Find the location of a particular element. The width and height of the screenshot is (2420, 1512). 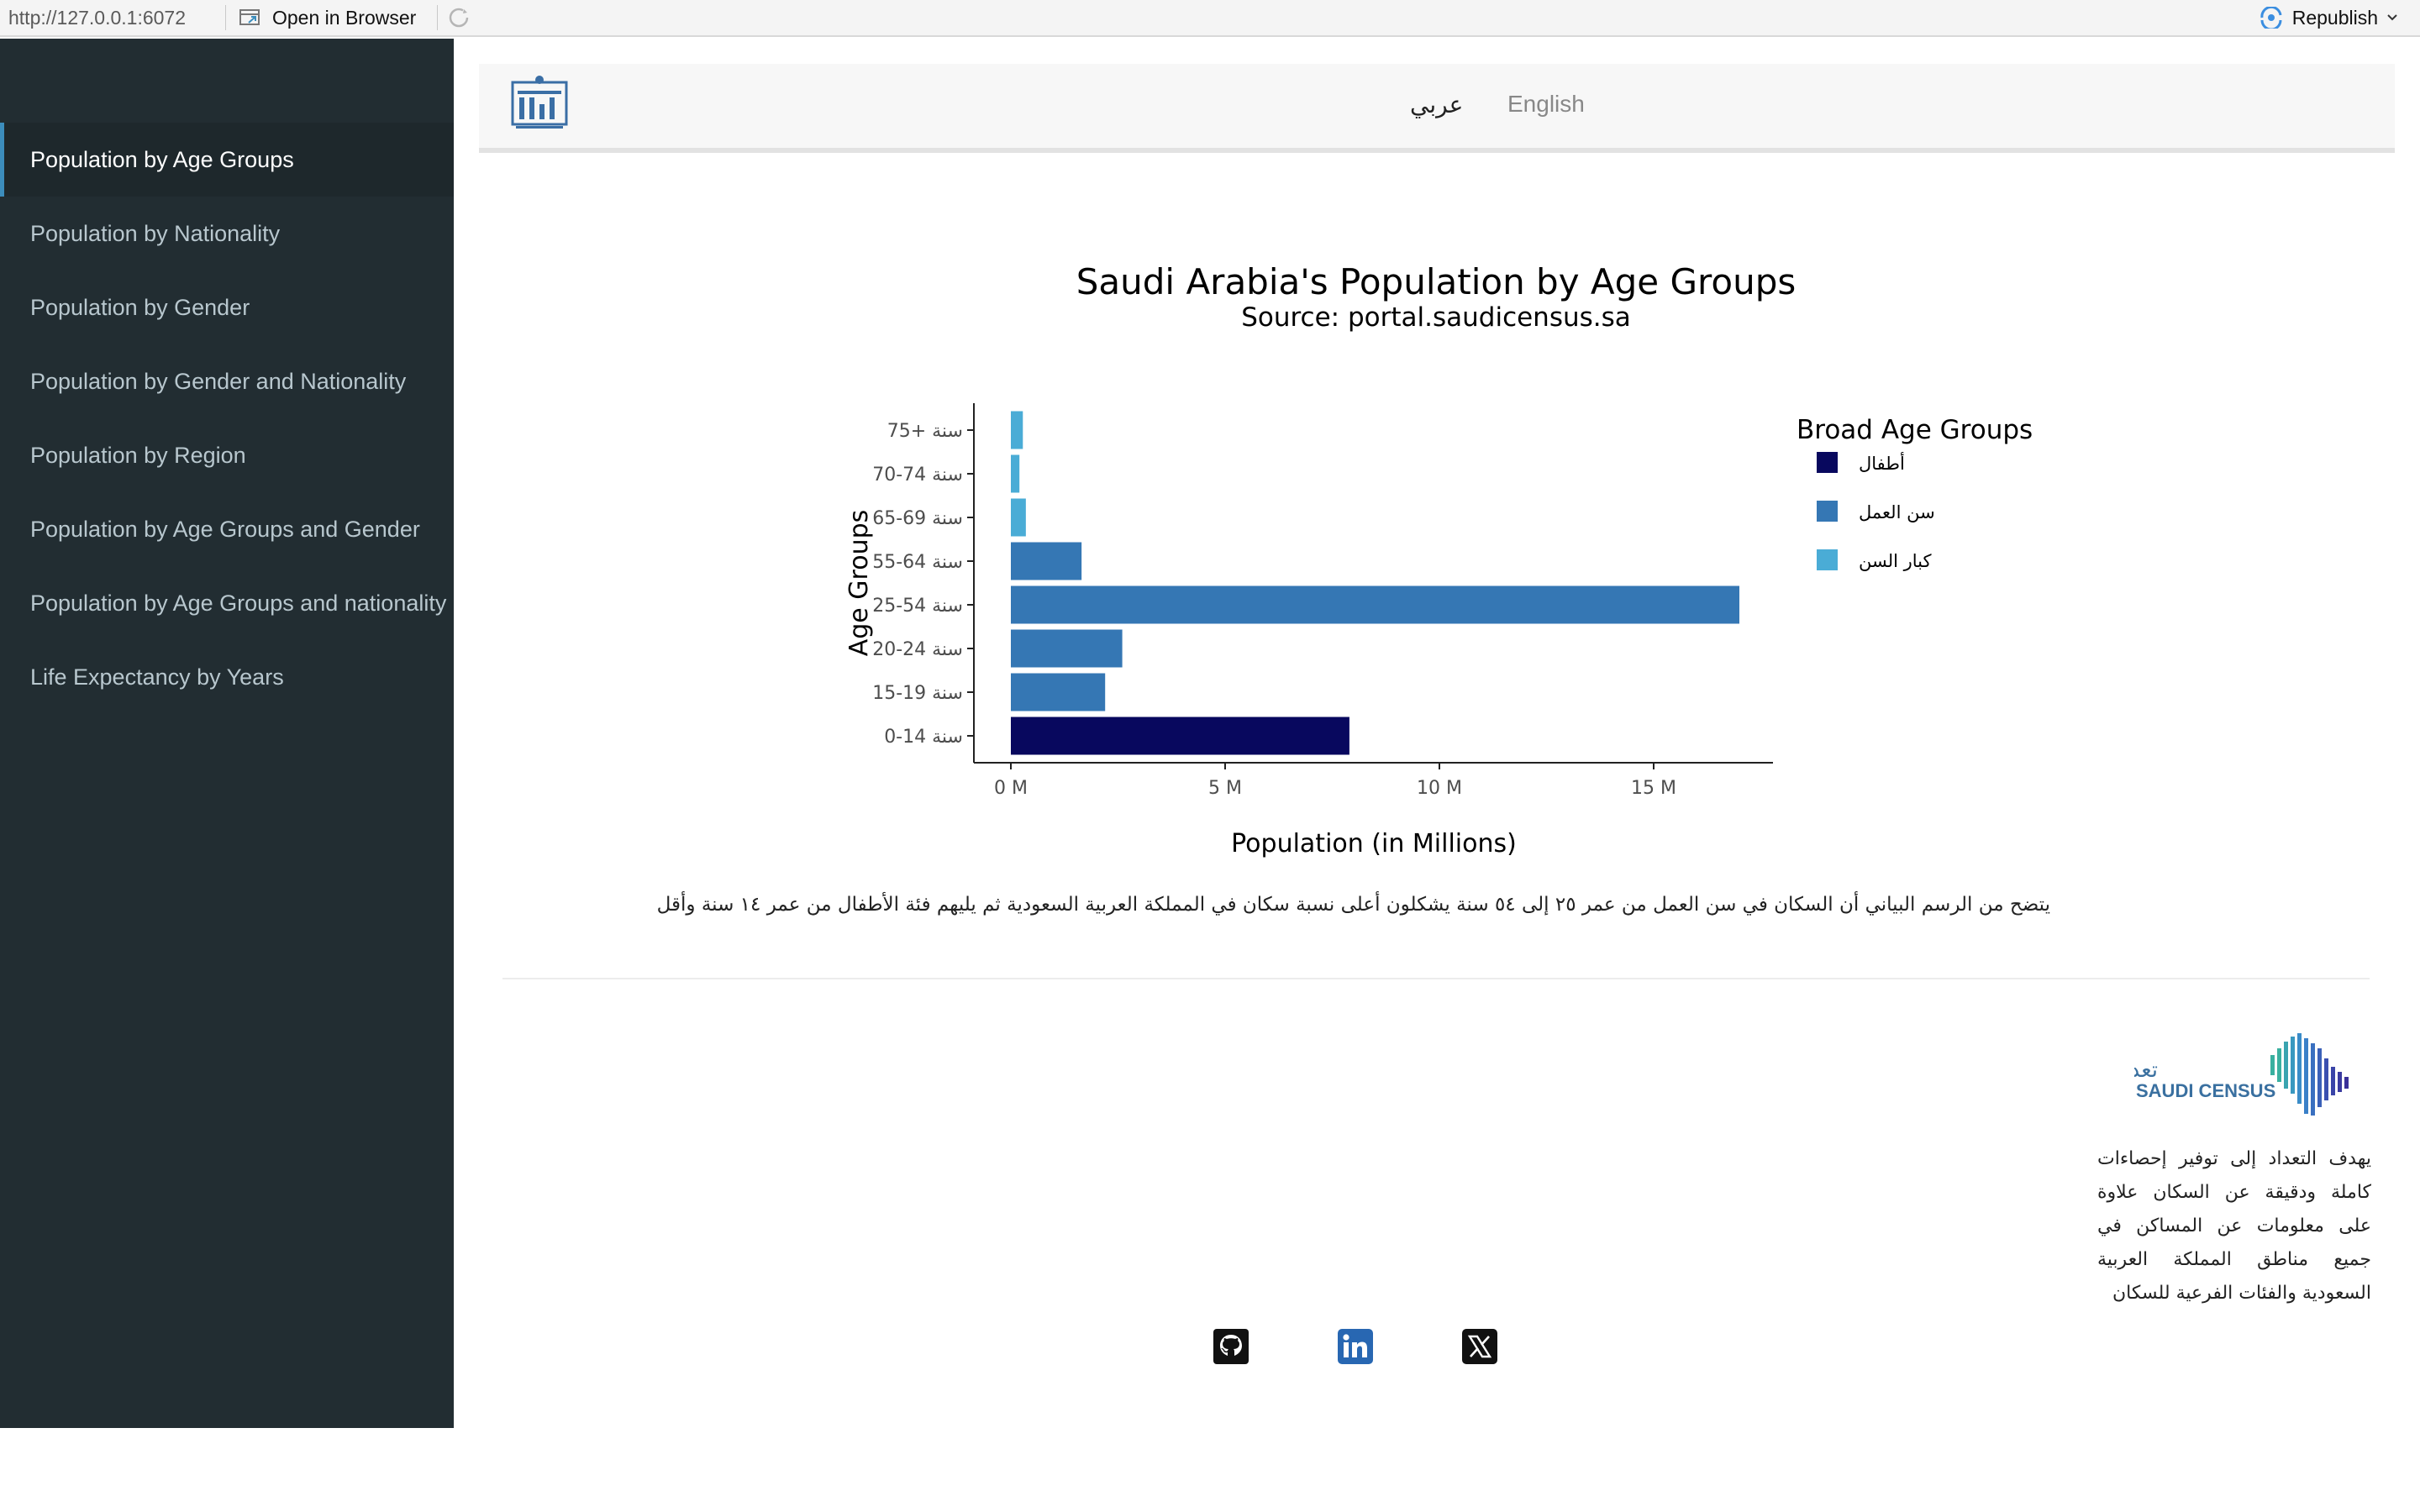

sidebar-item-nationality: Population by Nationality is located at coordinates (155, 233).